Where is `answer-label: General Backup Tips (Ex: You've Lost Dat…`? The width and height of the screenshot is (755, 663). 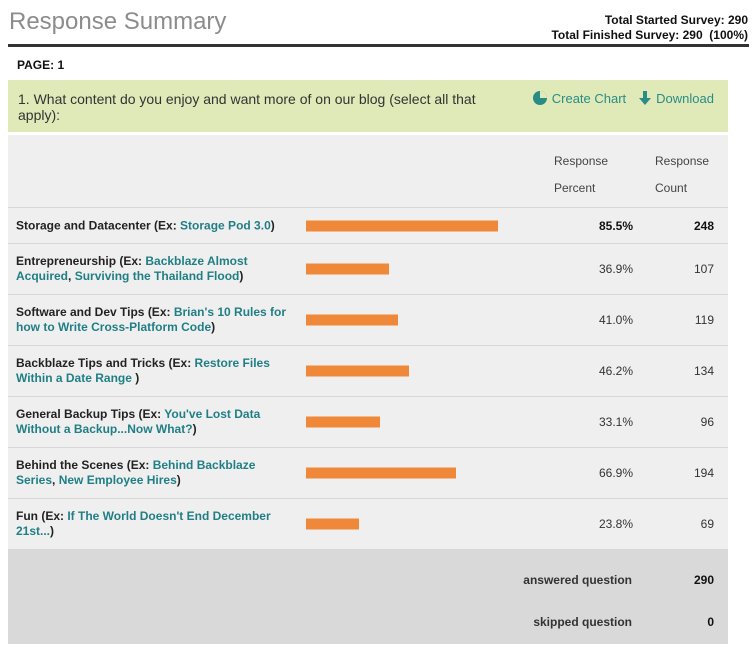
answer-label: General Backup Tips (Ex: You've Lost Dat… is located at coordinates (156, 422).